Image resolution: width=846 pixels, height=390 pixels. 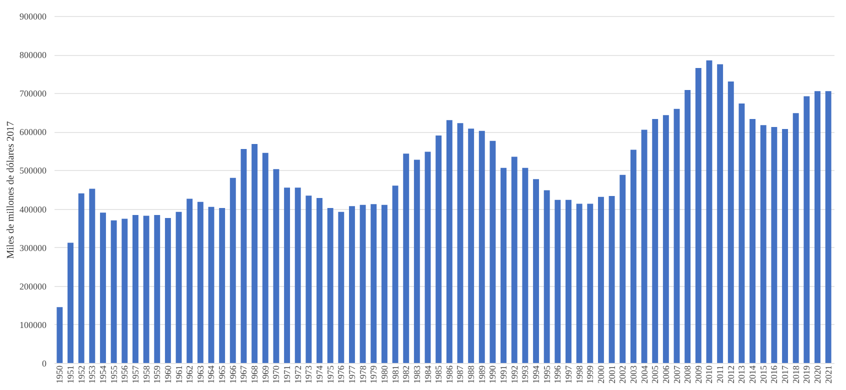 What do you see at coordinates (179, 375) in the screenshot?
I see `x-tick-label: 1961` at bounding box center [179, 375].